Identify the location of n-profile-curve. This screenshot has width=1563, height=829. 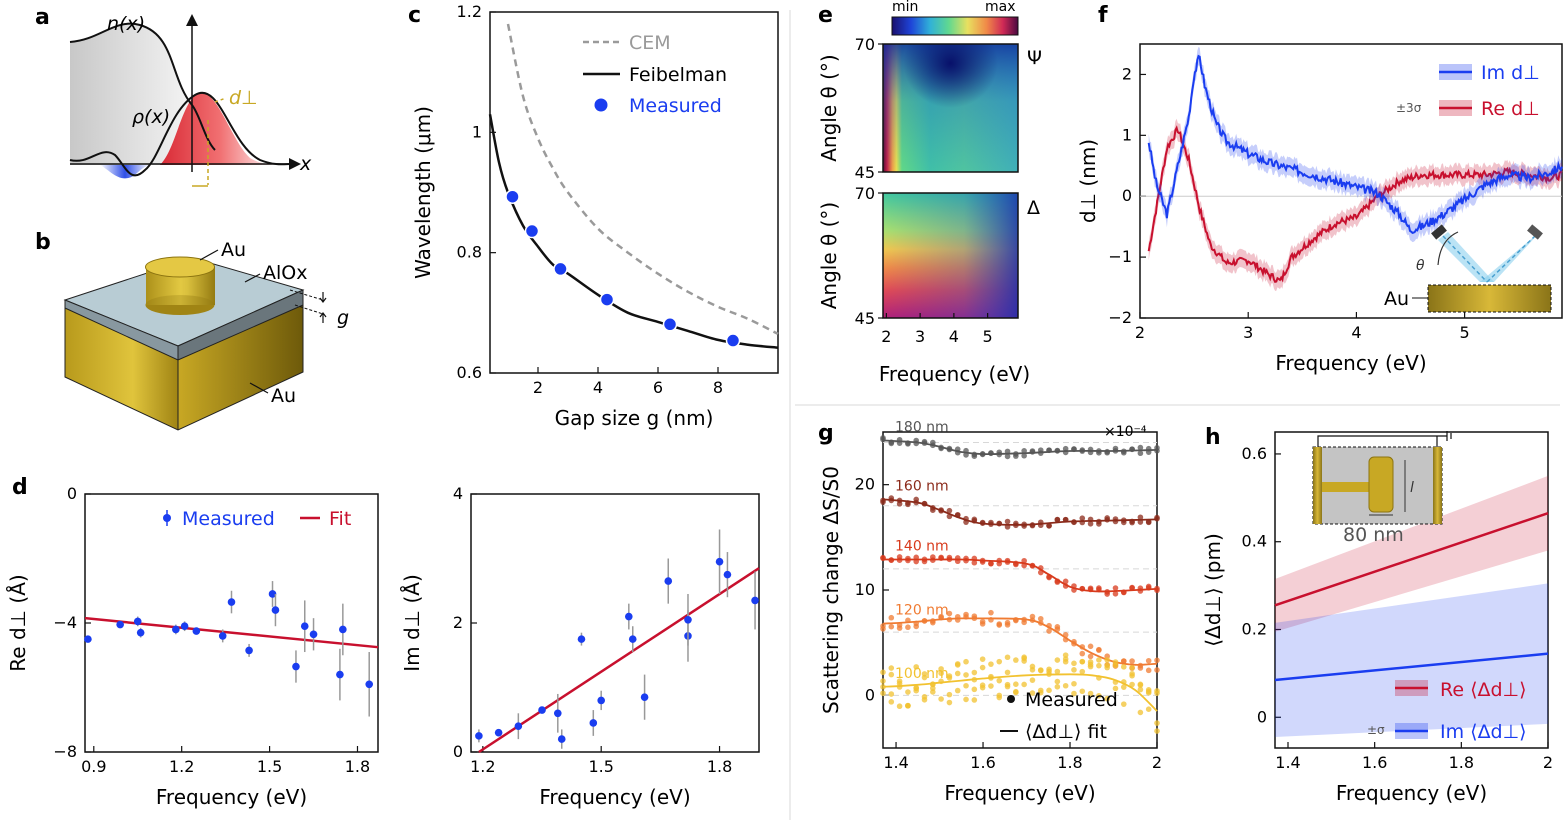
(142, 86).